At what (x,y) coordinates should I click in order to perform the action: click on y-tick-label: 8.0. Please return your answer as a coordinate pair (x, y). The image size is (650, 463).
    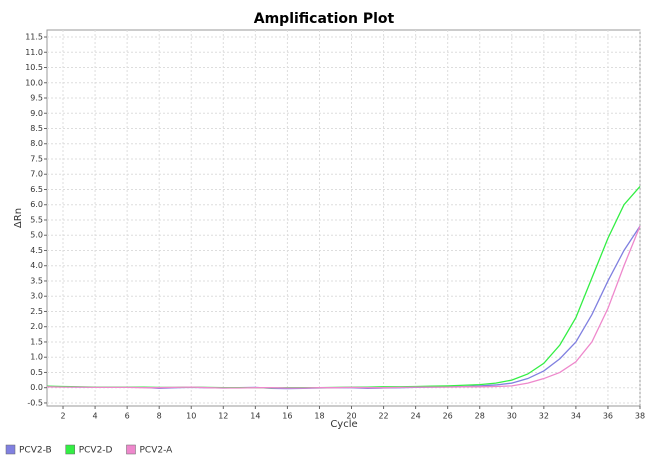
    Looking at the image, I should click on (36, 143).